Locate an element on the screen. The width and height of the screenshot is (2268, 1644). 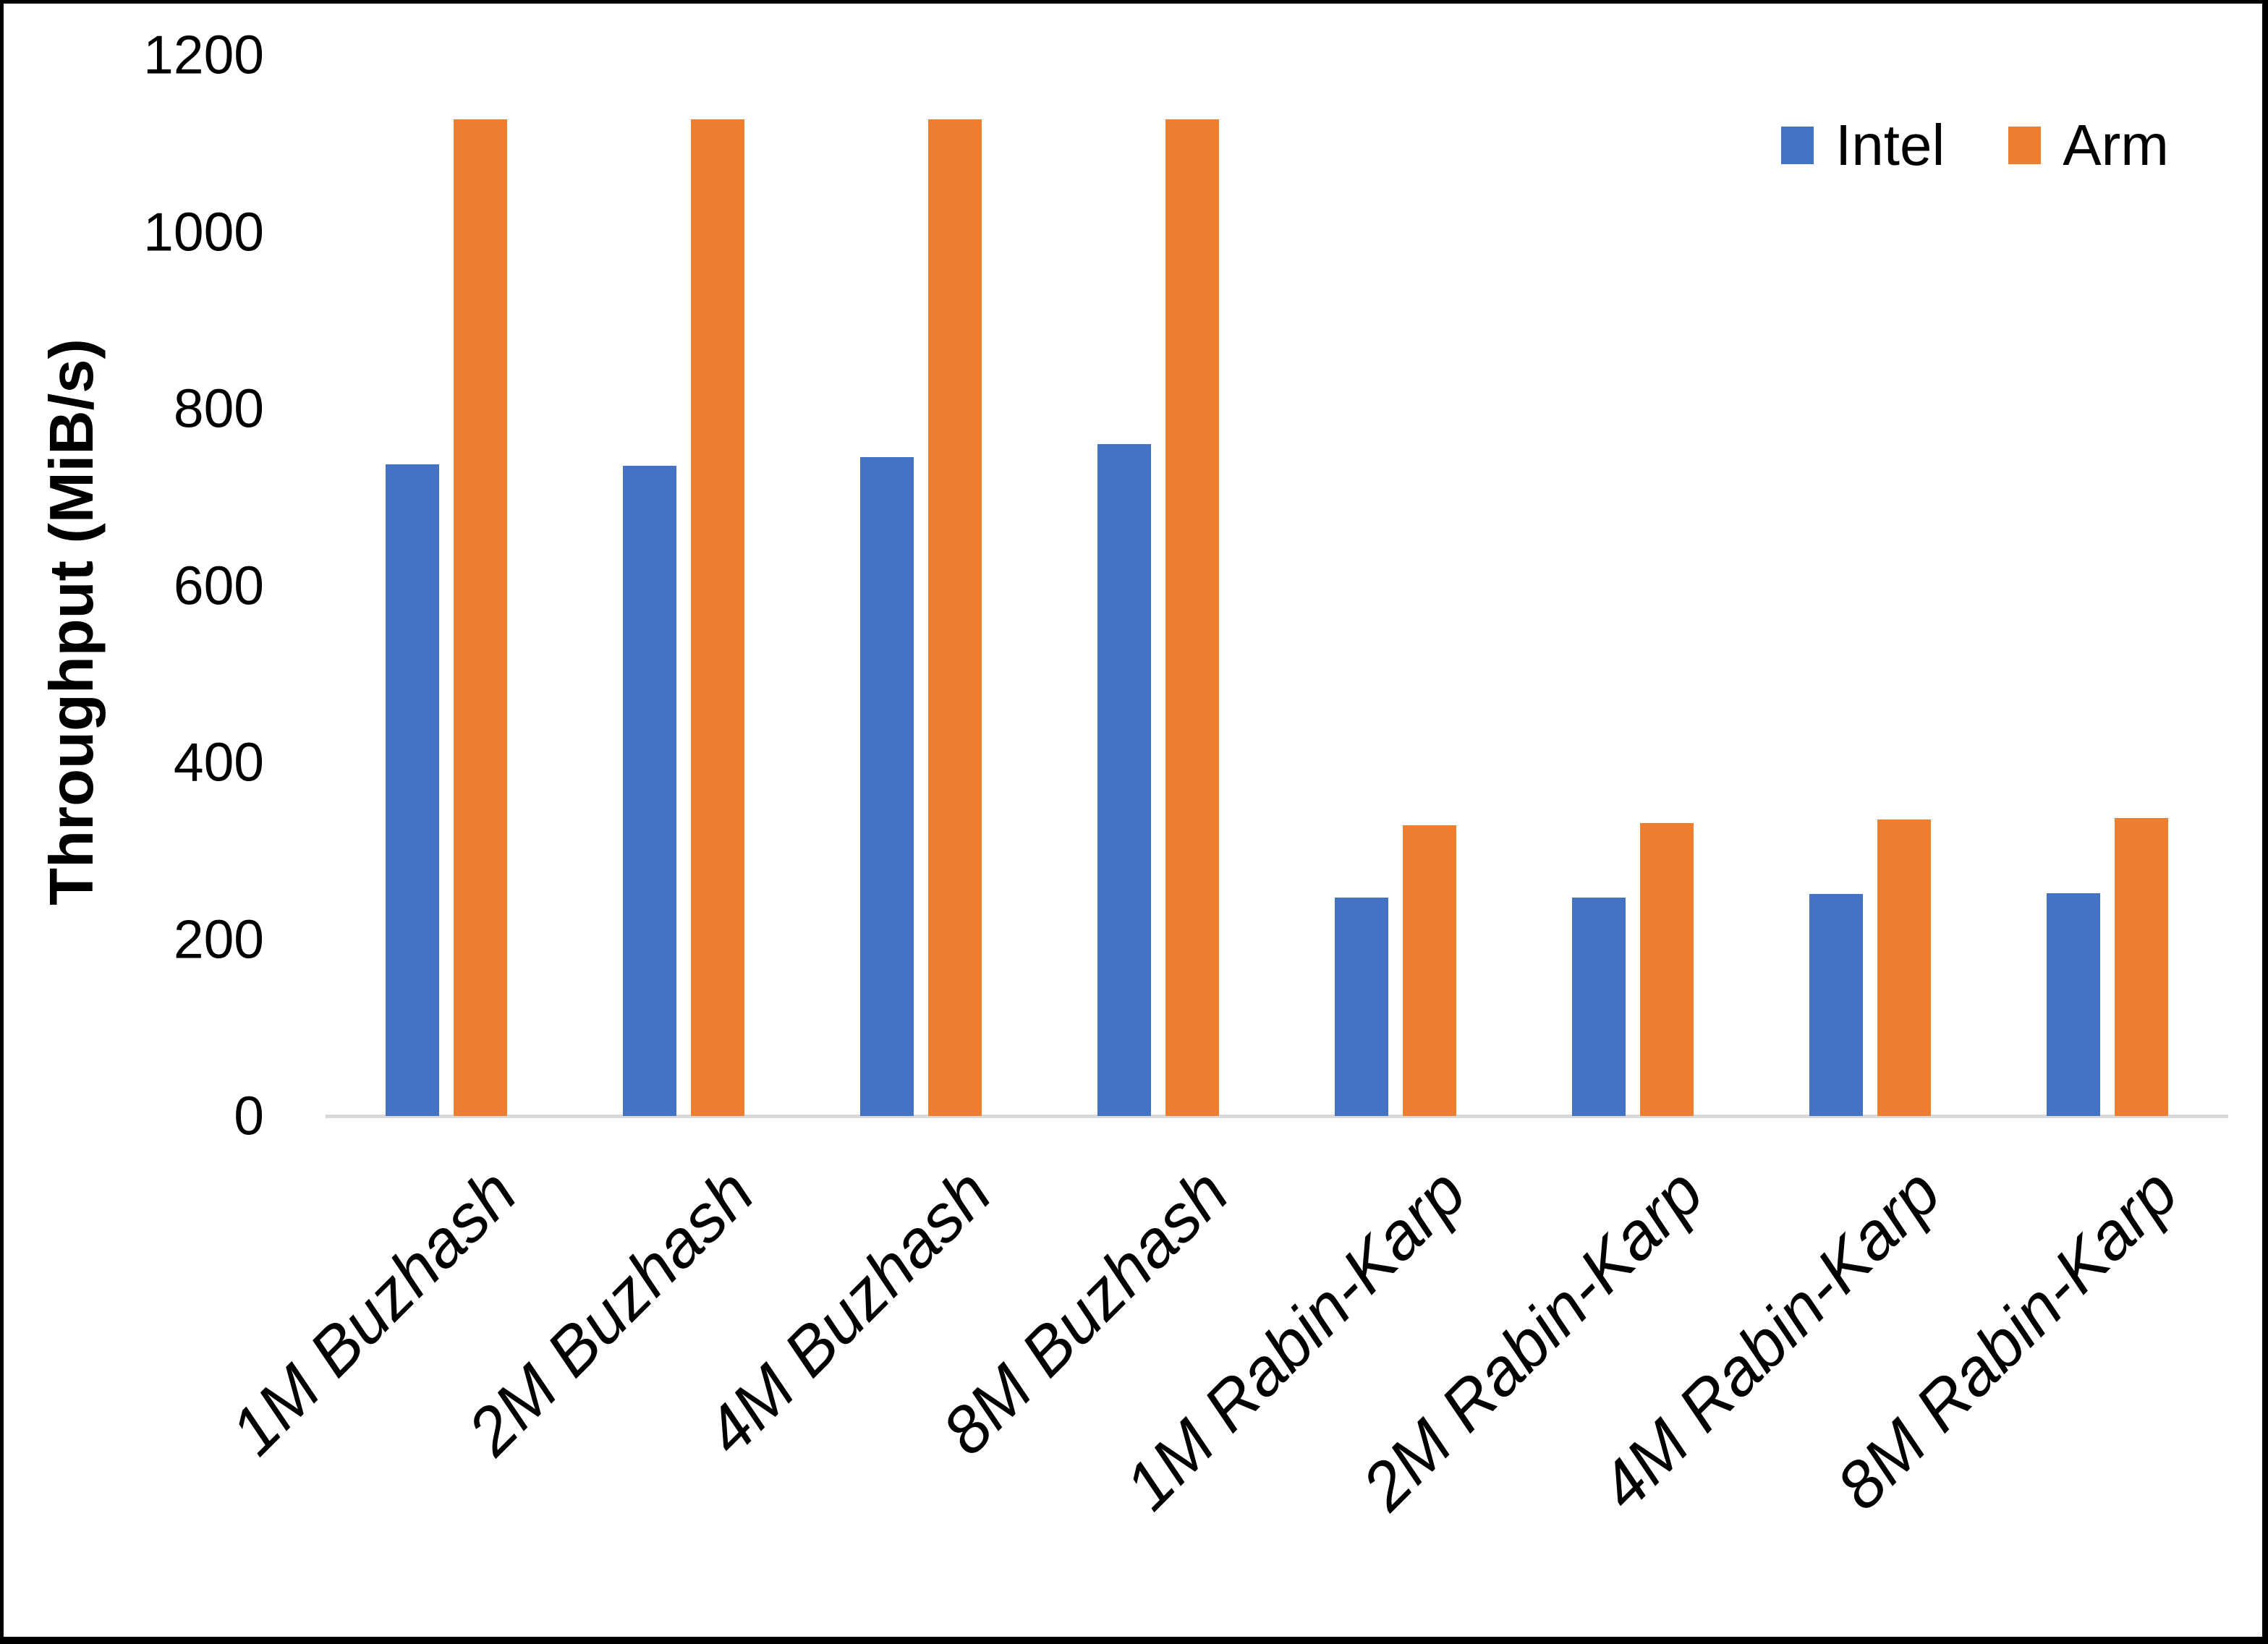
bar-arm-4m-buzhash is located at coordinates (955, 617).